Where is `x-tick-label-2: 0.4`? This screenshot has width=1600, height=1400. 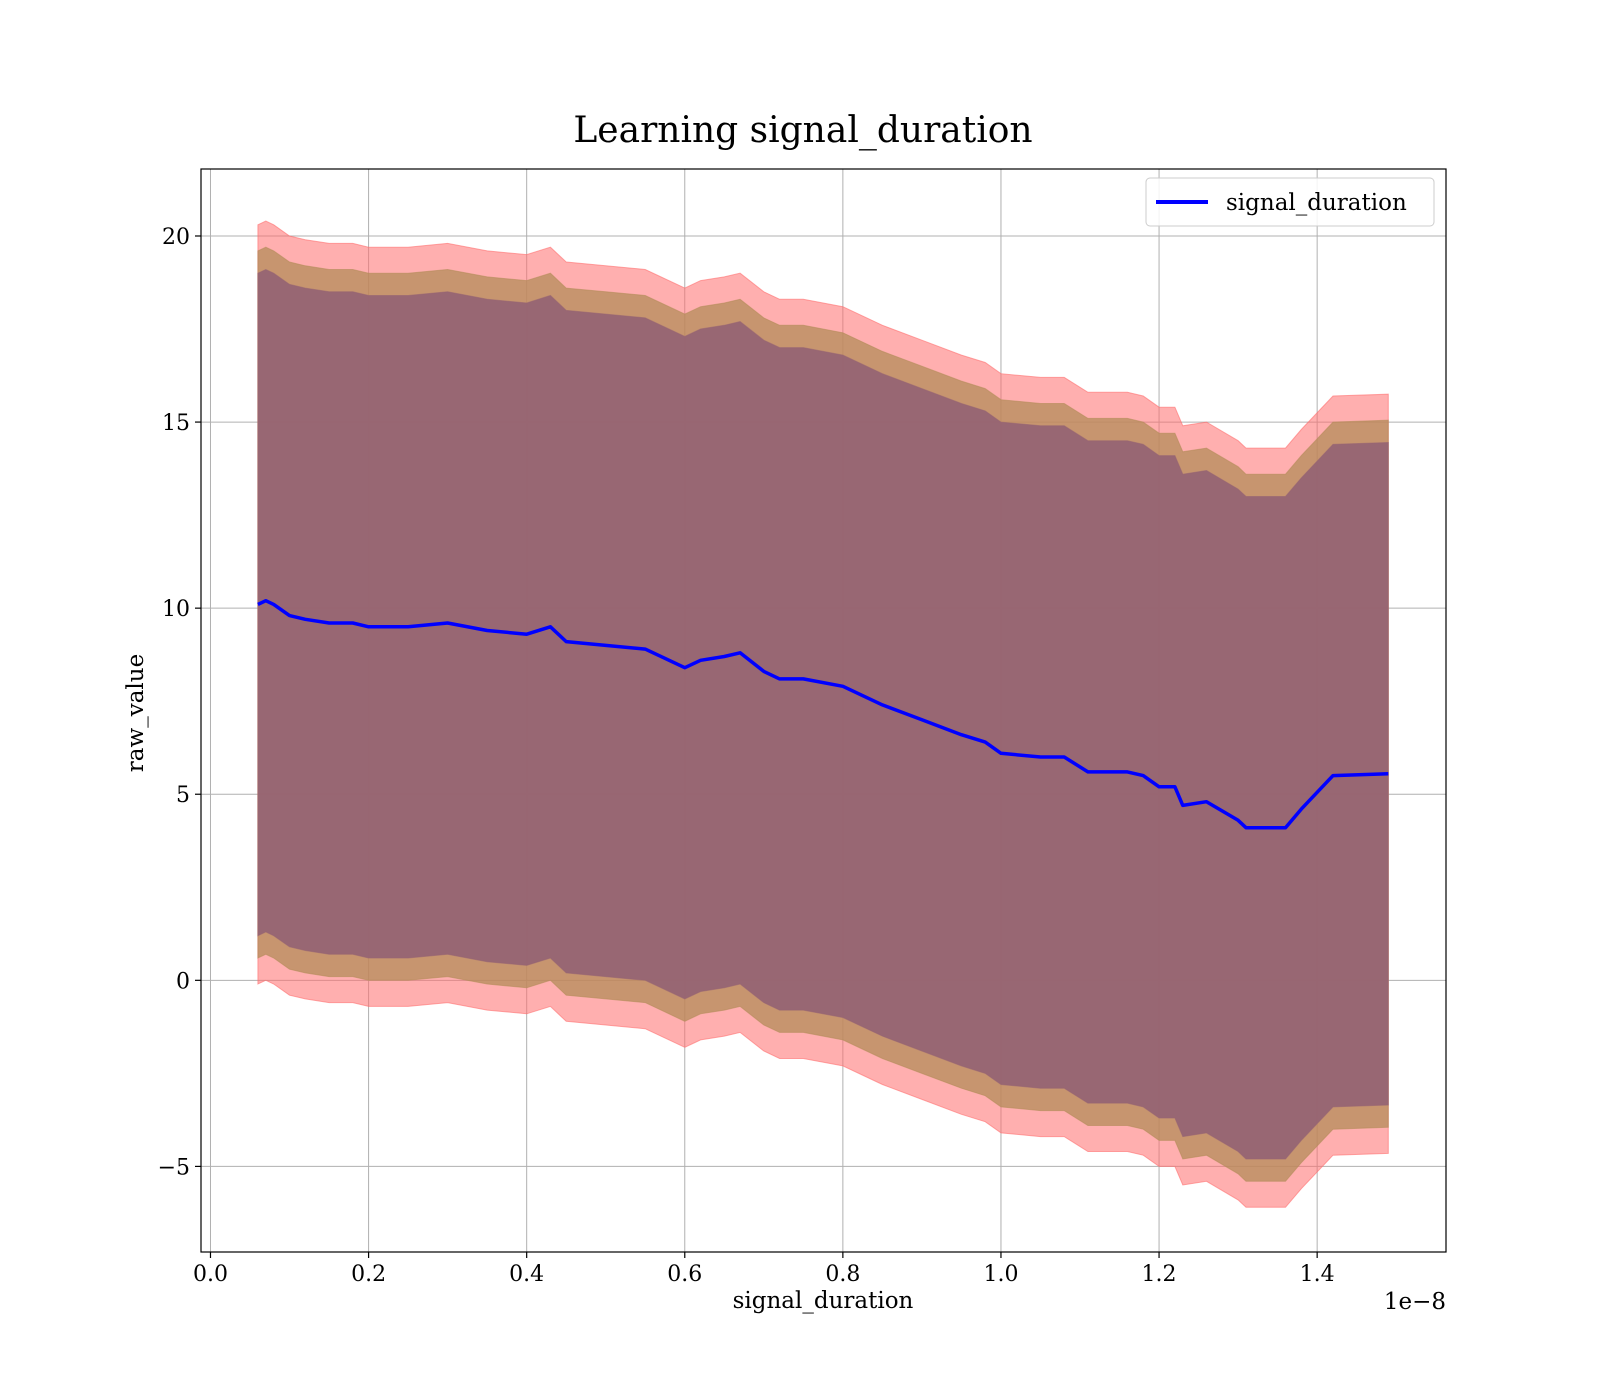 x-tick-label-2: 0.4 is located at coordinates (526, 1274).